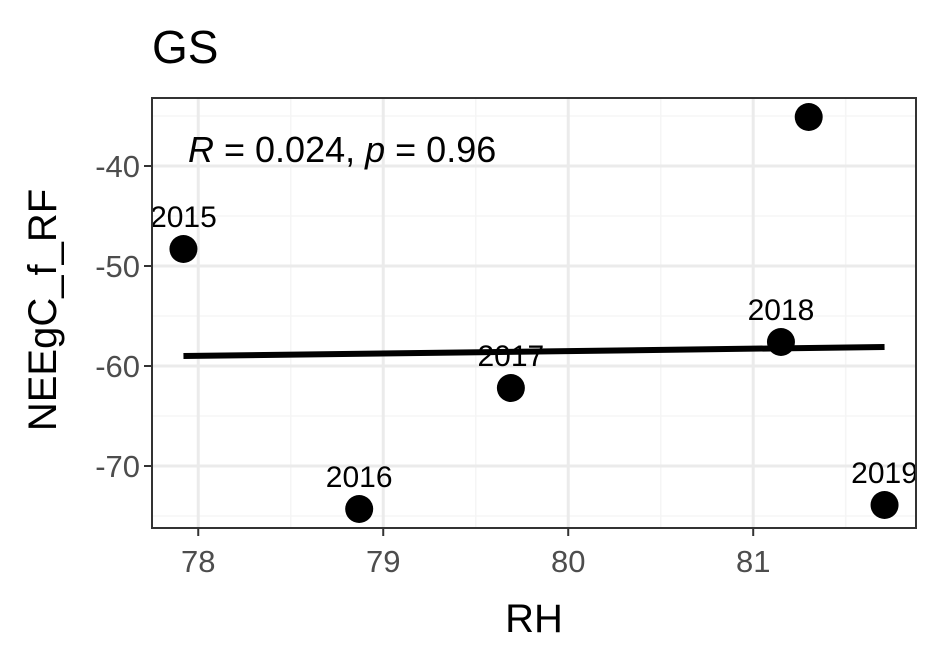 This screenshot has height=662, width=939. I want to click on x-tick-label: 79, so click(383, 561).